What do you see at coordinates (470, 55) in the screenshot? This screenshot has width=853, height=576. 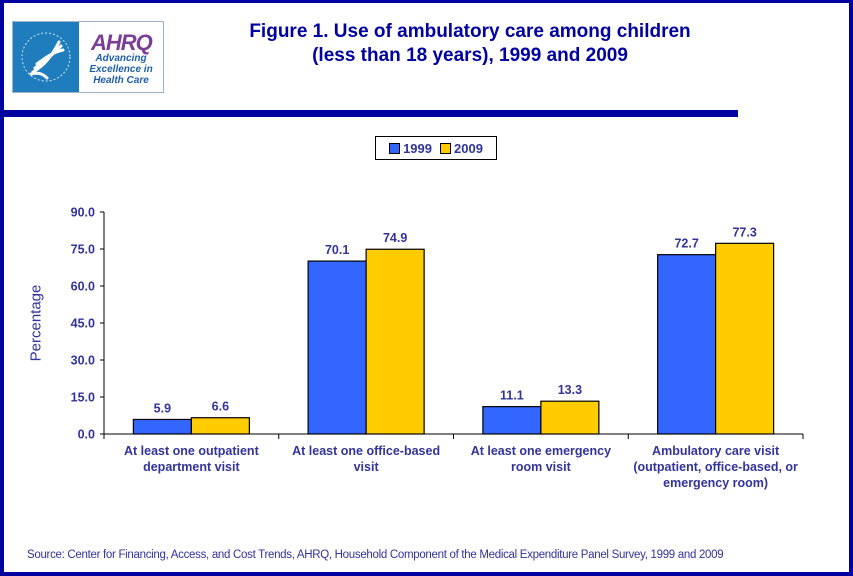 I see `title-line-2: (less than 18 years), 1999 and 2009` at bounding box center [470, 55].